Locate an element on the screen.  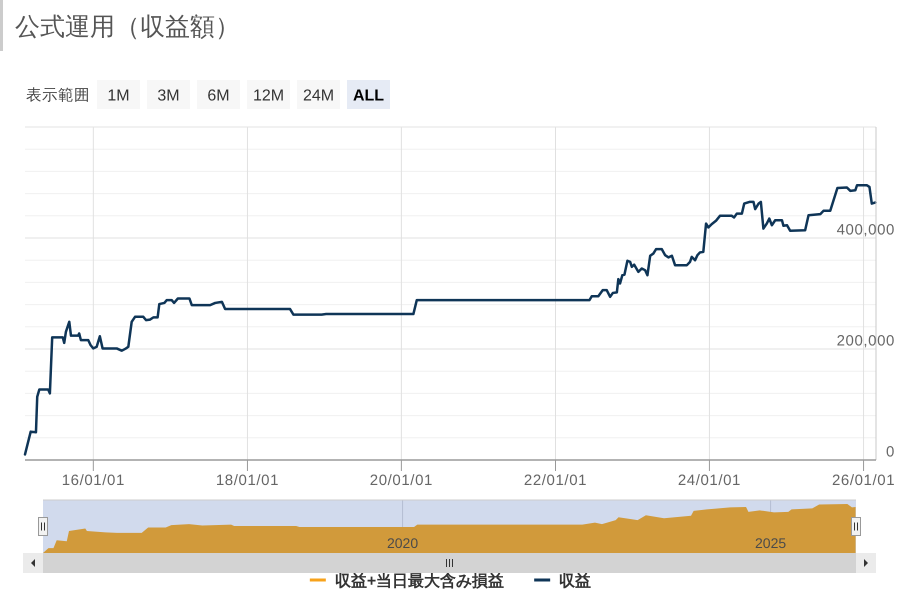
y-tick-label: 0 is located at coordinates (890, 452).